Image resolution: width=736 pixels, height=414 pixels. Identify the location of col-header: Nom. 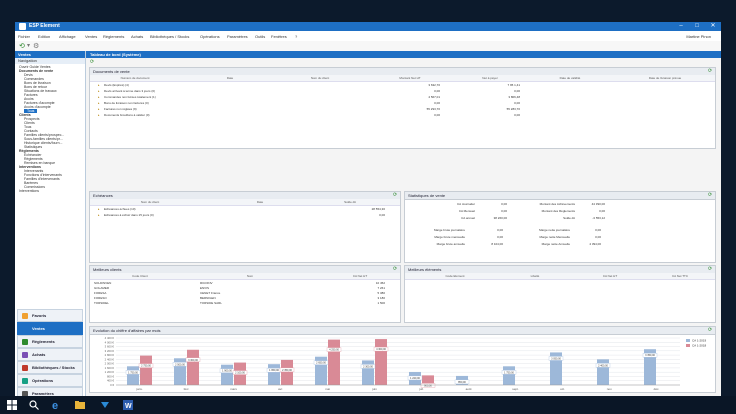
(250, 276).